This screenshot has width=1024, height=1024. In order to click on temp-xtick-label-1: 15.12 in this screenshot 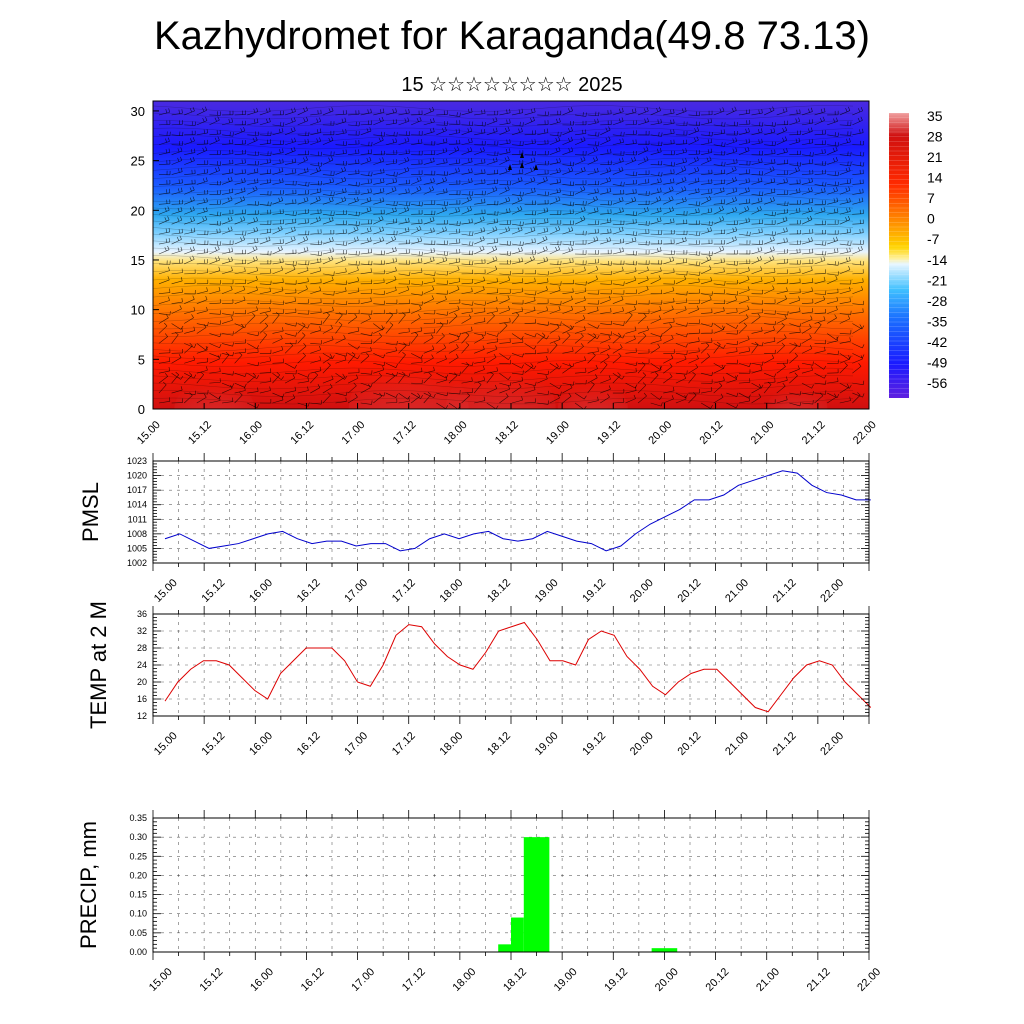, I will do `click(214, 744)`.